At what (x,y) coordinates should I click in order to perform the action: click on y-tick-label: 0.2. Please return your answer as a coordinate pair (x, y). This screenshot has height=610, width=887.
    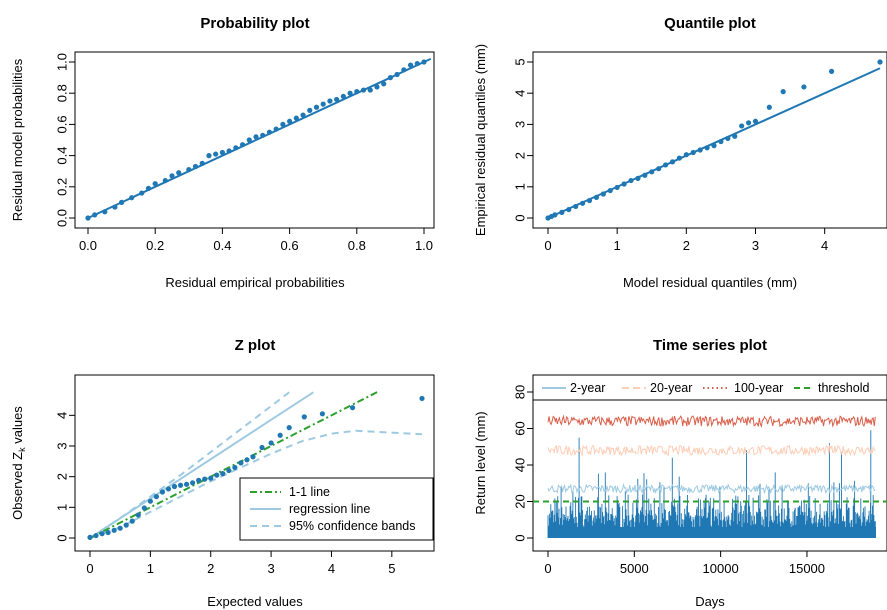
    Looking at the image, I should click on (61, 187).